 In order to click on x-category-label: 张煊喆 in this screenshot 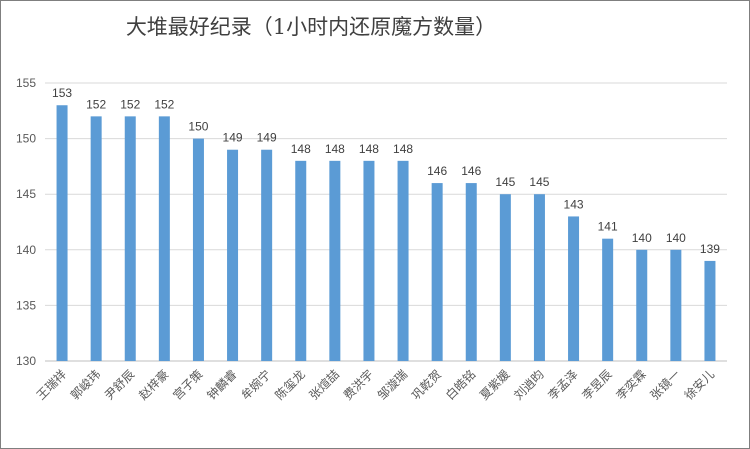, I will do `click(324, 385)`.